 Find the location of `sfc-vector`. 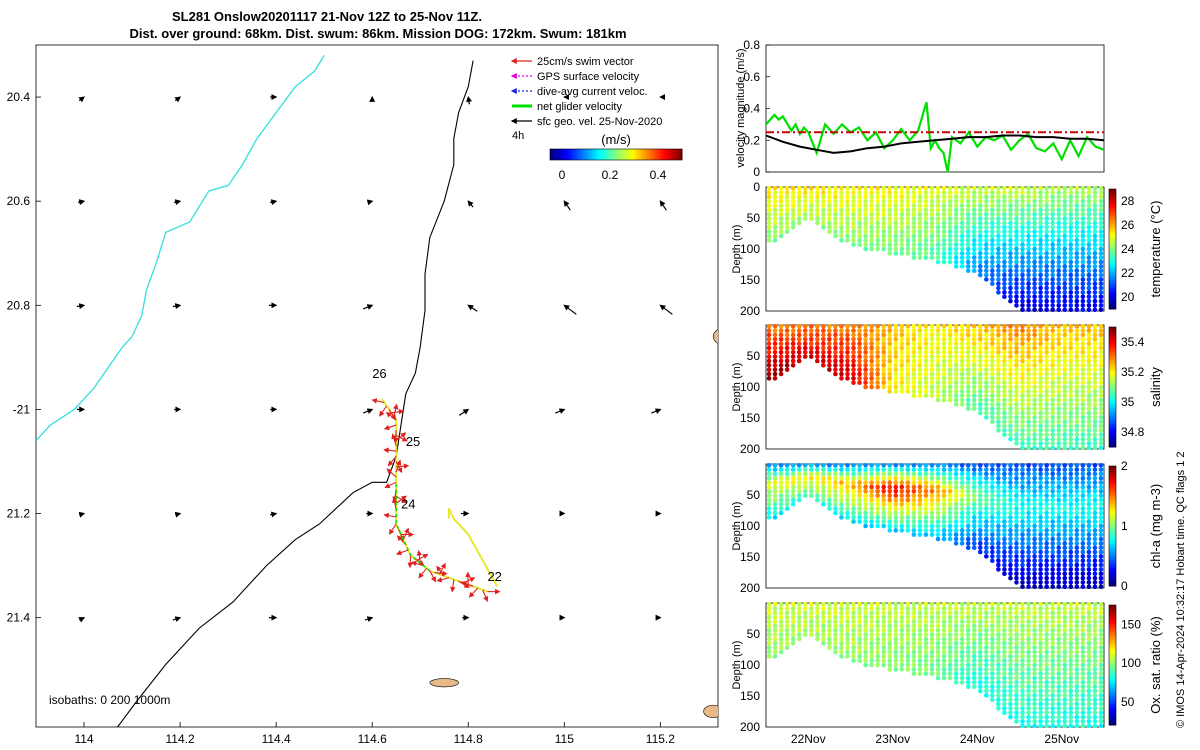

sfc-vector is located at coordinates (470, 204).